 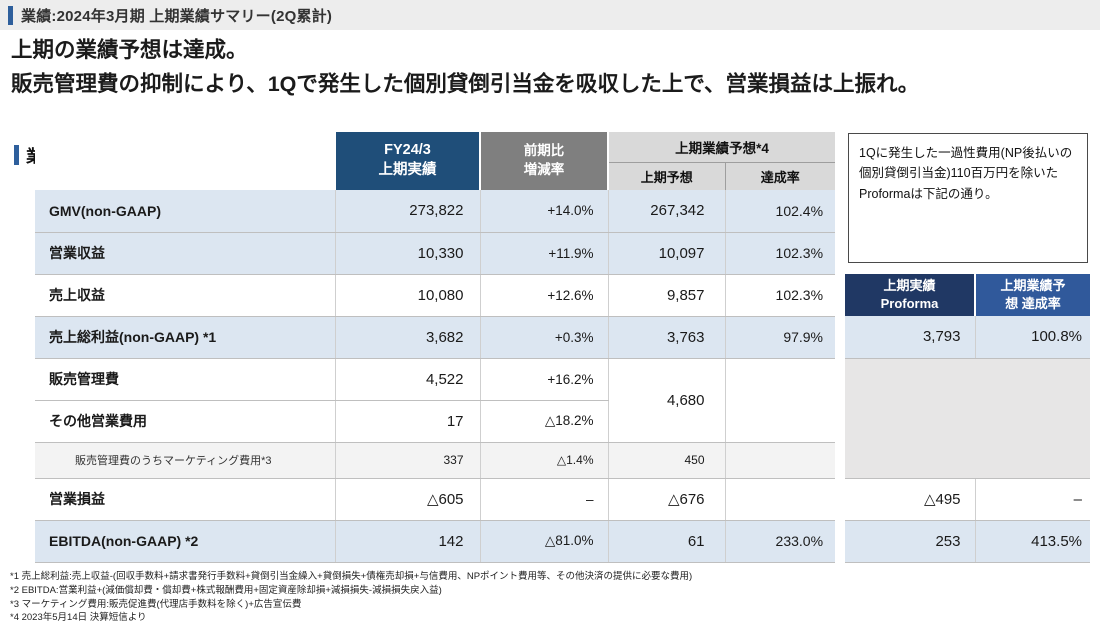 What do you see at coordinates (666, 175) in the screenshot?
I see `col-header-forecast: 上期予想` at bounding box center [666, 175].